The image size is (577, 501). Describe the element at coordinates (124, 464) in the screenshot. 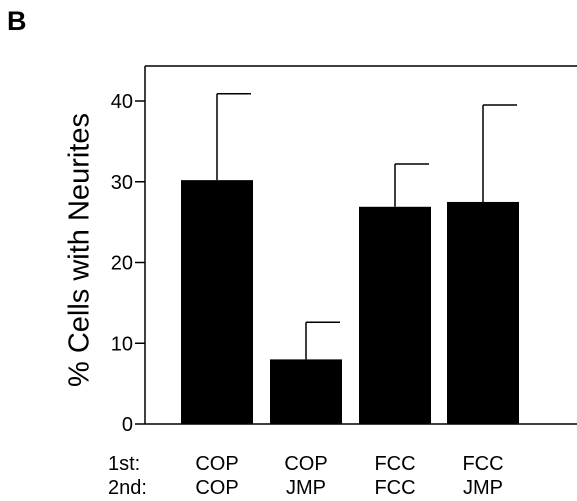

I see `row-label-first: 1st:` at that location.